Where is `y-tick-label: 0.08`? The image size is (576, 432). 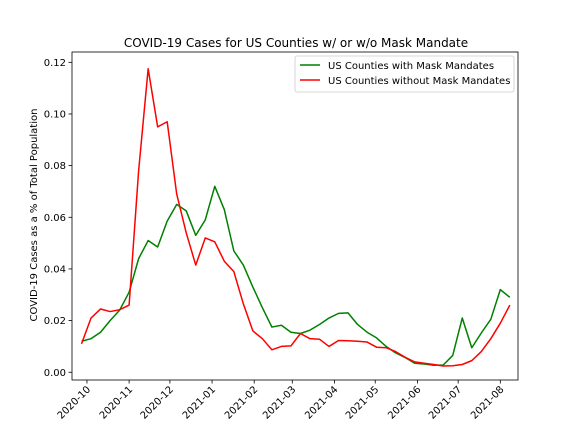 y-tick-label: 0.08 is located at coordinates (55, 166).